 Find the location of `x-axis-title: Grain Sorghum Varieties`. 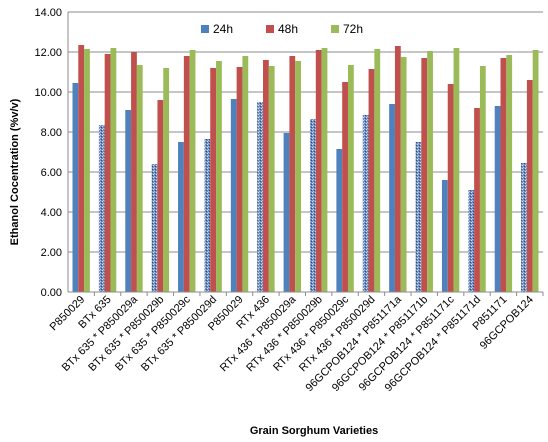

x-axis-title: Grain Sorghum Varieties is located at coordinates (314, 431).